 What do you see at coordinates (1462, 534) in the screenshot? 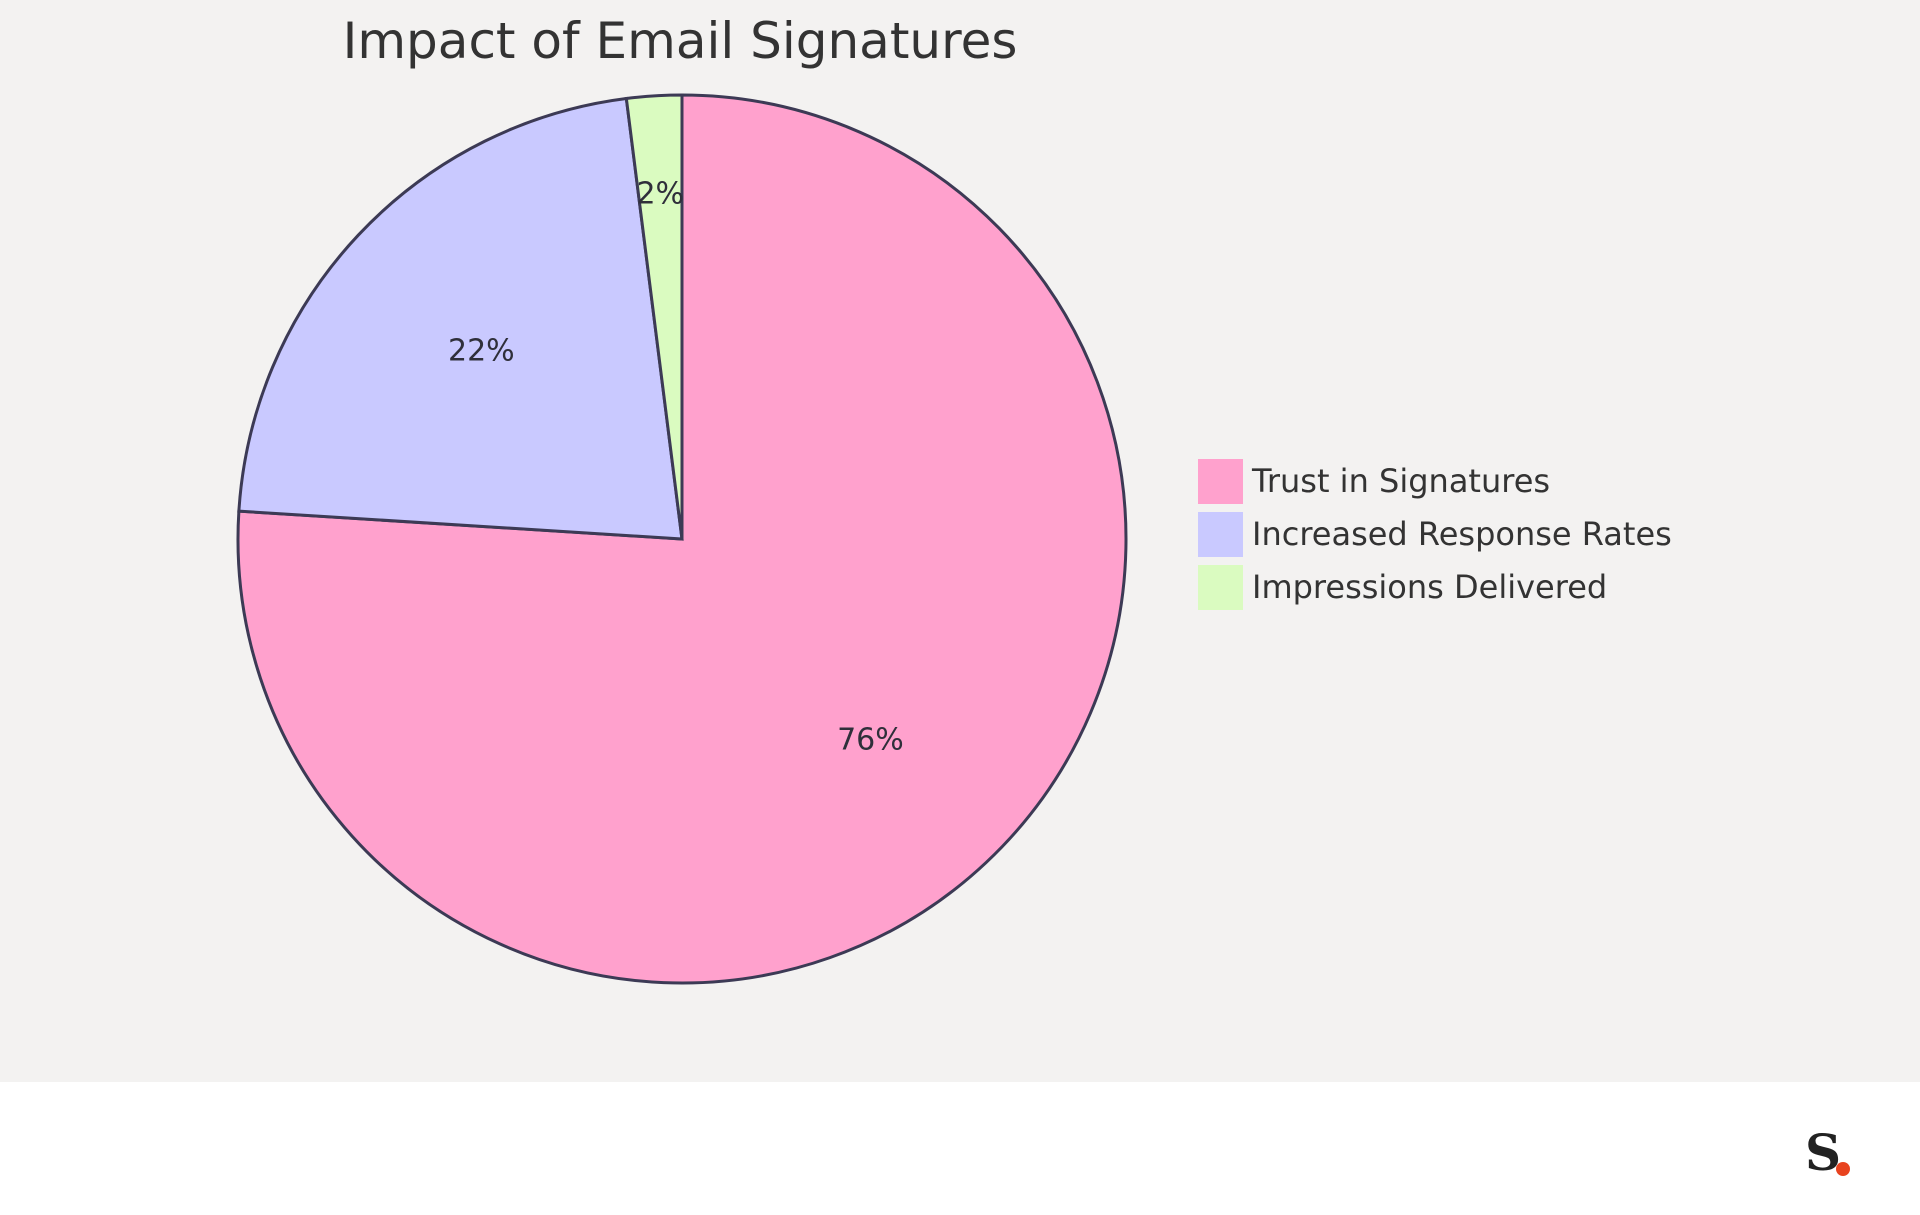
I see `legend-label: Increased Response Rates` at bounding box center [1462, 534].